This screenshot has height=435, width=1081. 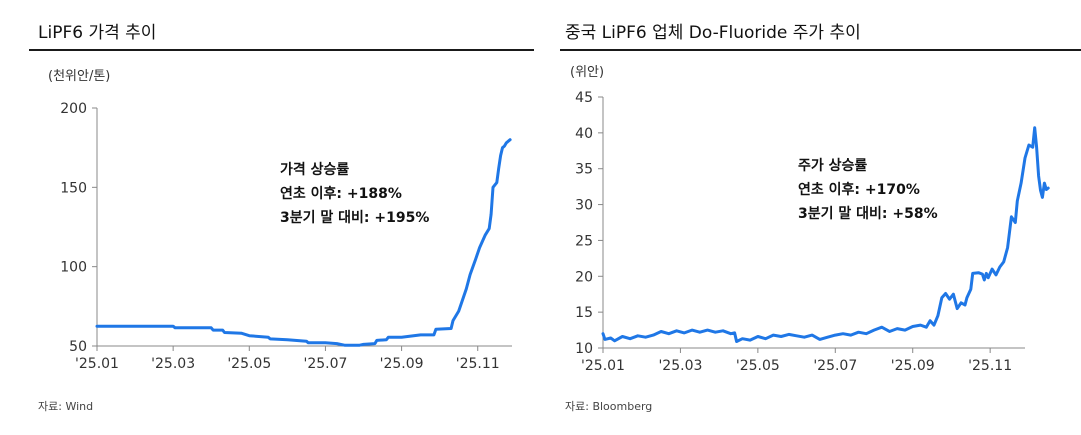 What do you see at coordinates (78, 347) in the screenshot?
I see `y-tick-label: 50` at bounding box center [78, 347].